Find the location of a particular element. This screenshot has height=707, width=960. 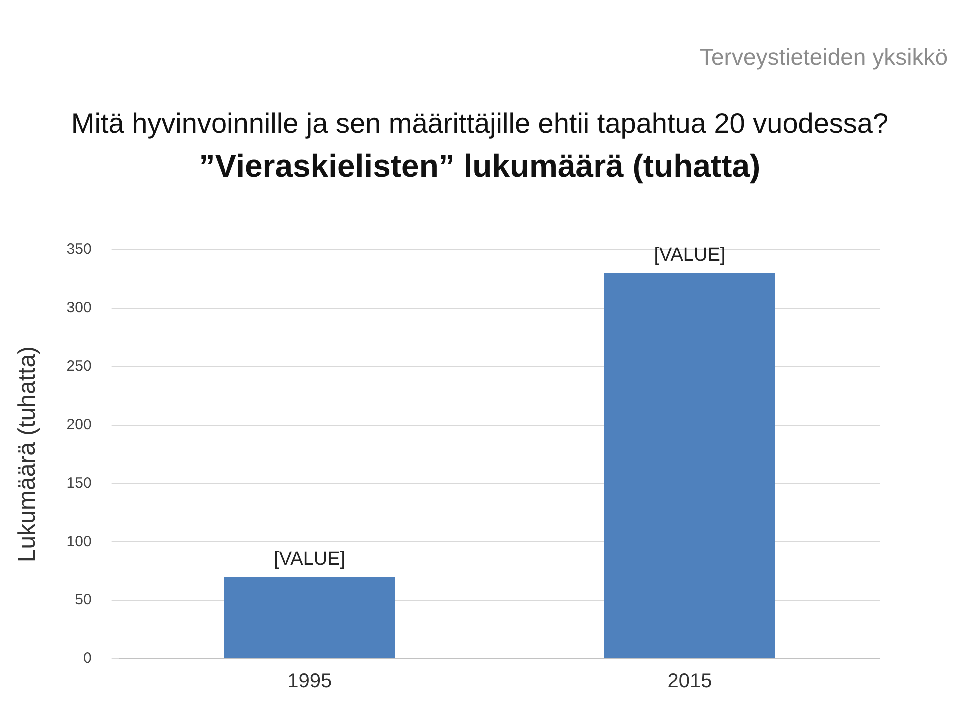

x-tick-label: 2015 is located at coordinates (690, 681).